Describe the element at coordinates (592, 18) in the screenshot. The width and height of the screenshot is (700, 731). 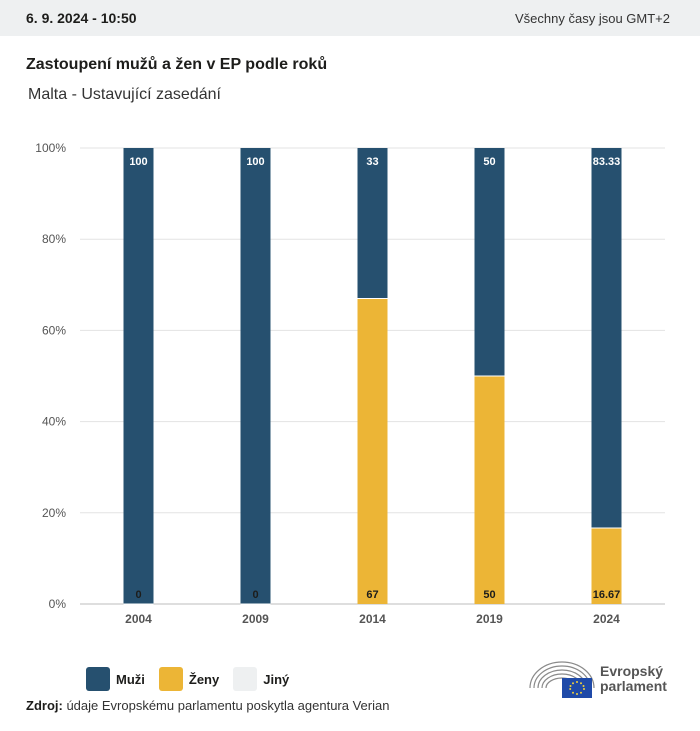
I see `timezone-note: Všechny časy jsou GMT+2` at that location.